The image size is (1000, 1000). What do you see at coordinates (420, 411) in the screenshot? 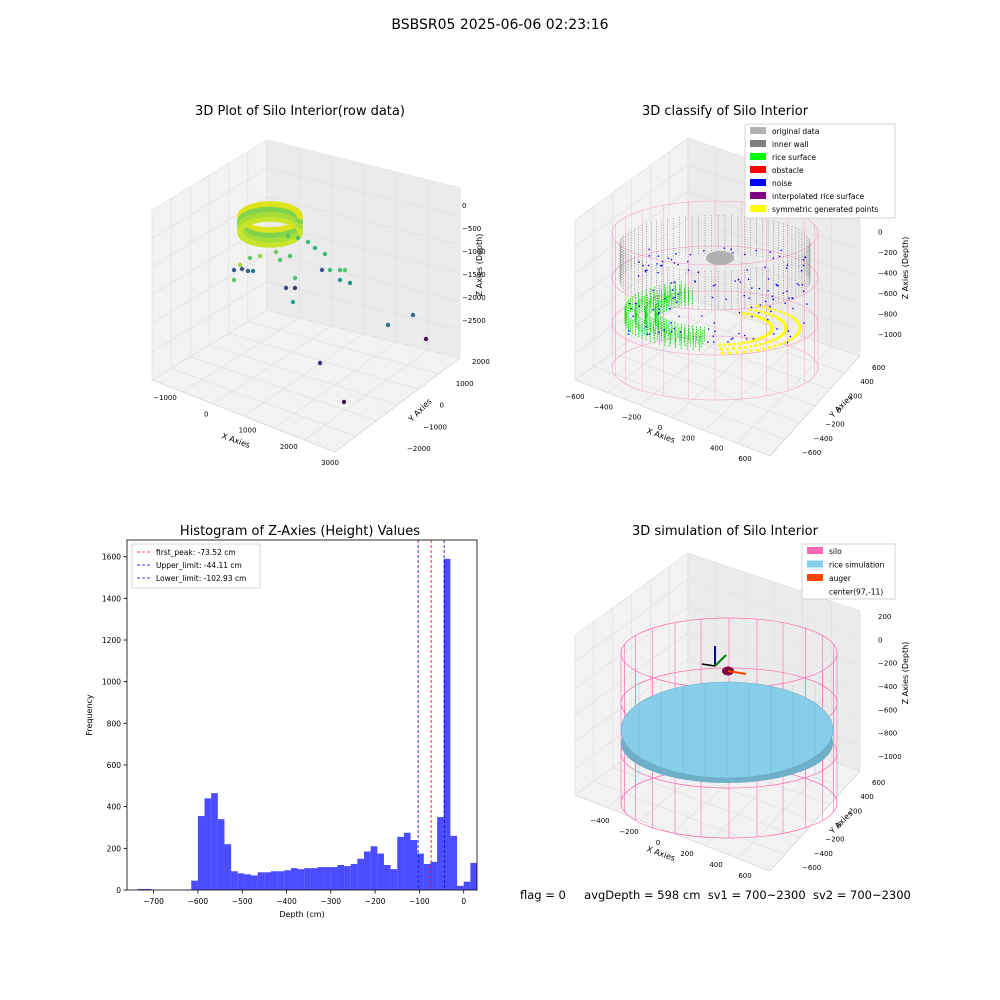
I see `y-axis-label: Y Axies` at bounding box center [420, 411].